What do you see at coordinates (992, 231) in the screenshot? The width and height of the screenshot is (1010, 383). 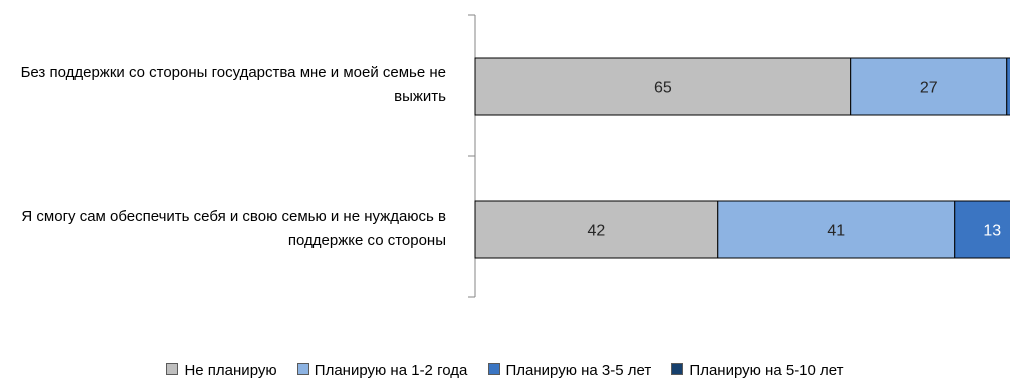 I see `data-label-2-3: 13` at bounding box center [992, 231].